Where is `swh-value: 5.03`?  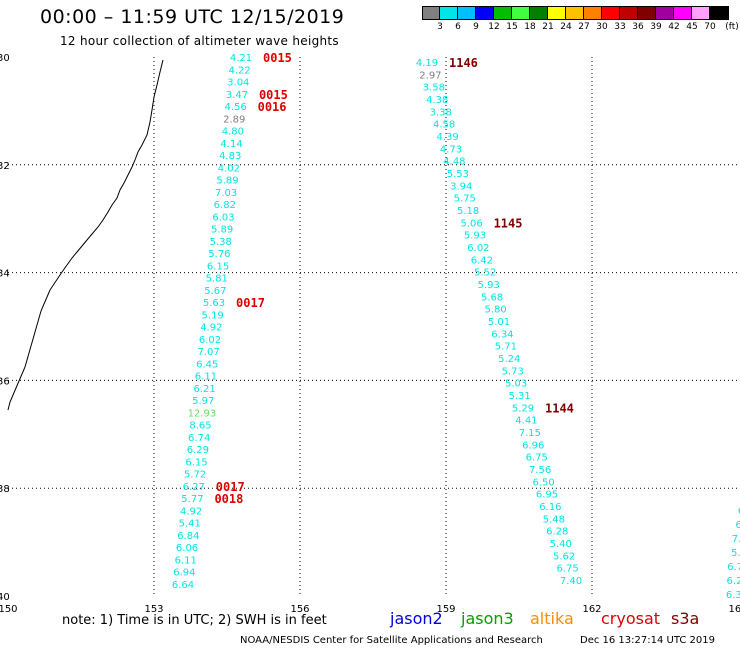
swh-value: 5.03 is located at coordinates (516, 384).